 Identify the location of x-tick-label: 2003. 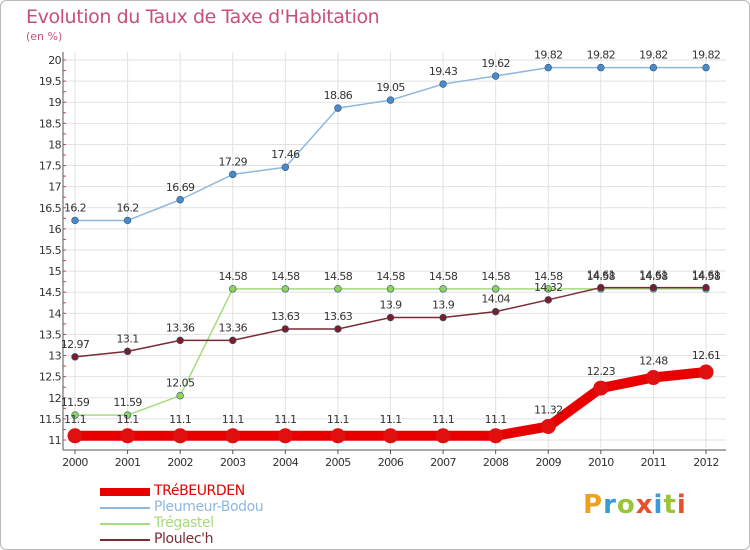
(233, 462).